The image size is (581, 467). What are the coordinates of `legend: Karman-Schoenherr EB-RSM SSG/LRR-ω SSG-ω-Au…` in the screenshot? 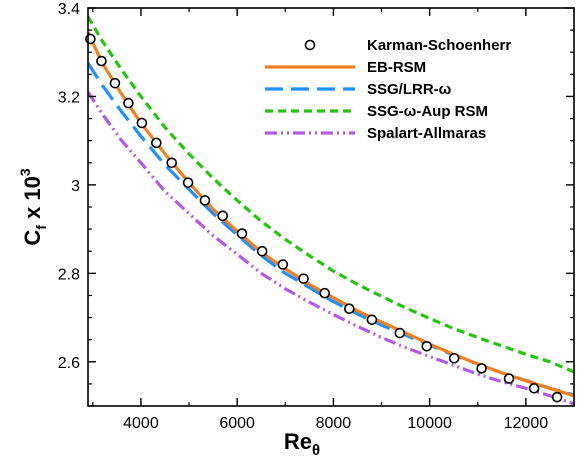 It's located at (388, 89).